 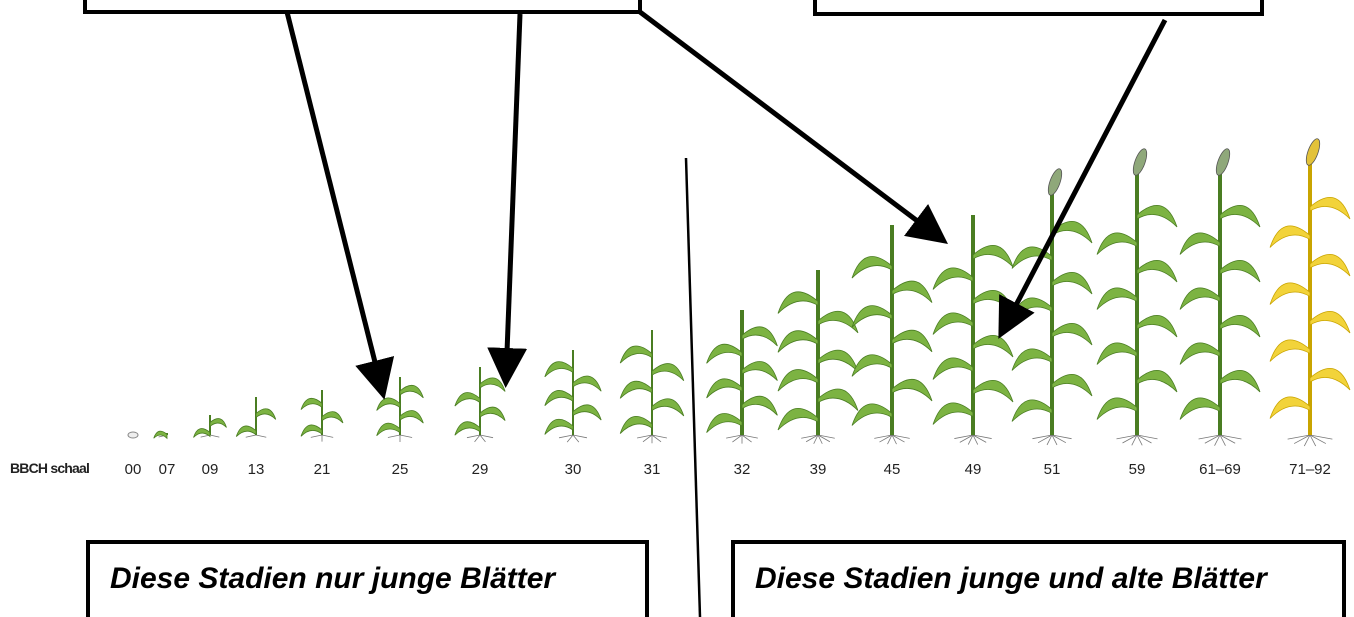 What do you see at coordinates (1052, 469) in the screenshot?
I see `stage-label: 51` at bounding box center [1052, 469].